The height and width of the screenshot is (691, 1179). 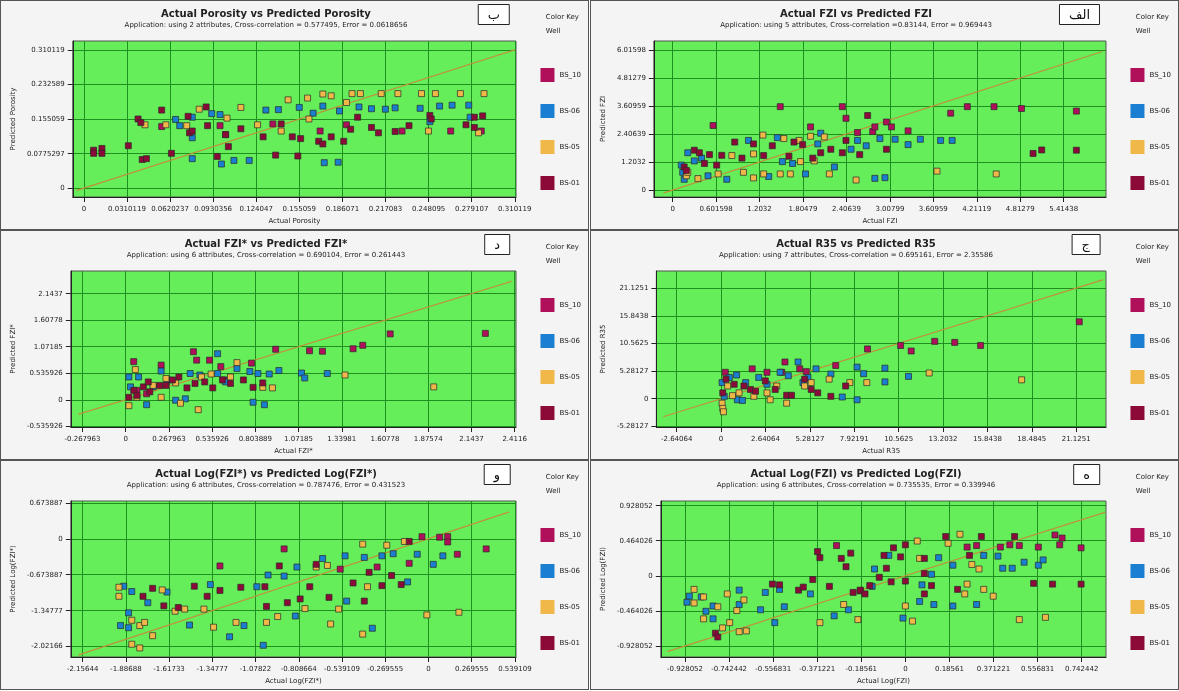 What do you see at coordinates (497, 244) in the screenshot?
I see `text: د` at bounding box center [497, 244].